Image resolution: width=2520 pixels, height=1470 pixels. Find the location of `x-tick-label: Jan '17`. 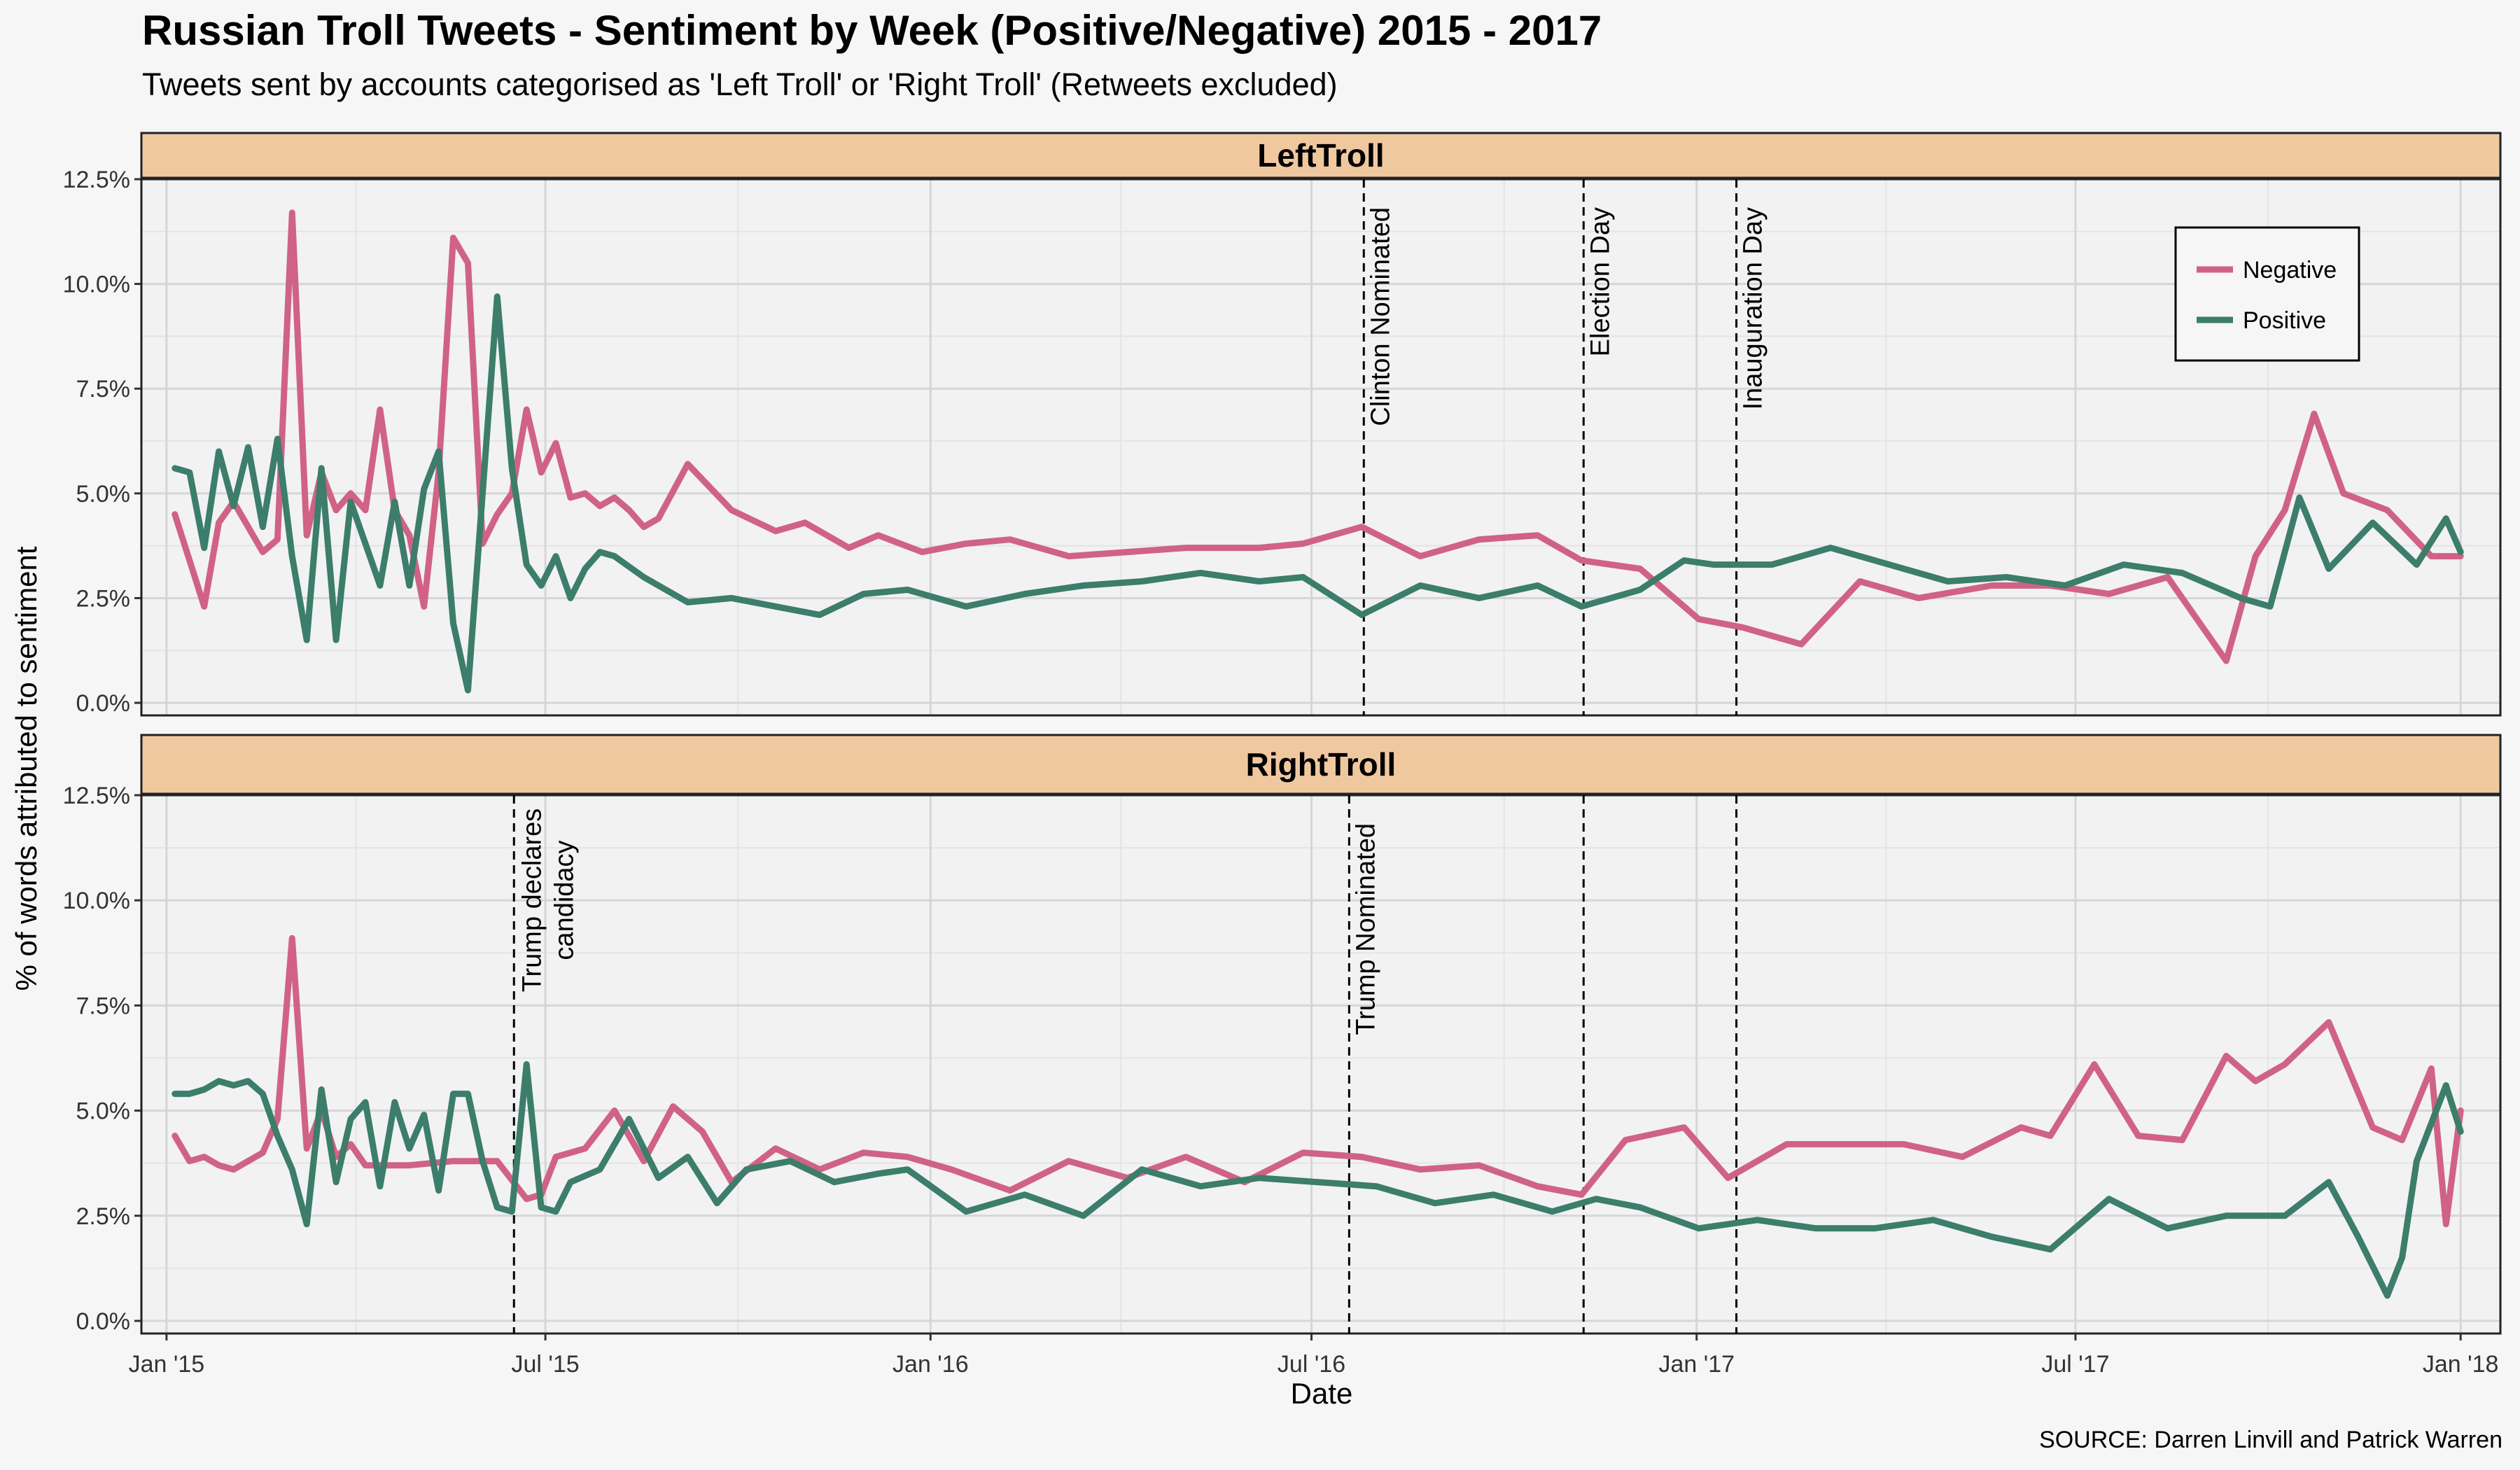

x-tick-label: Jan '17 is located at coordinates (1696, 1364).